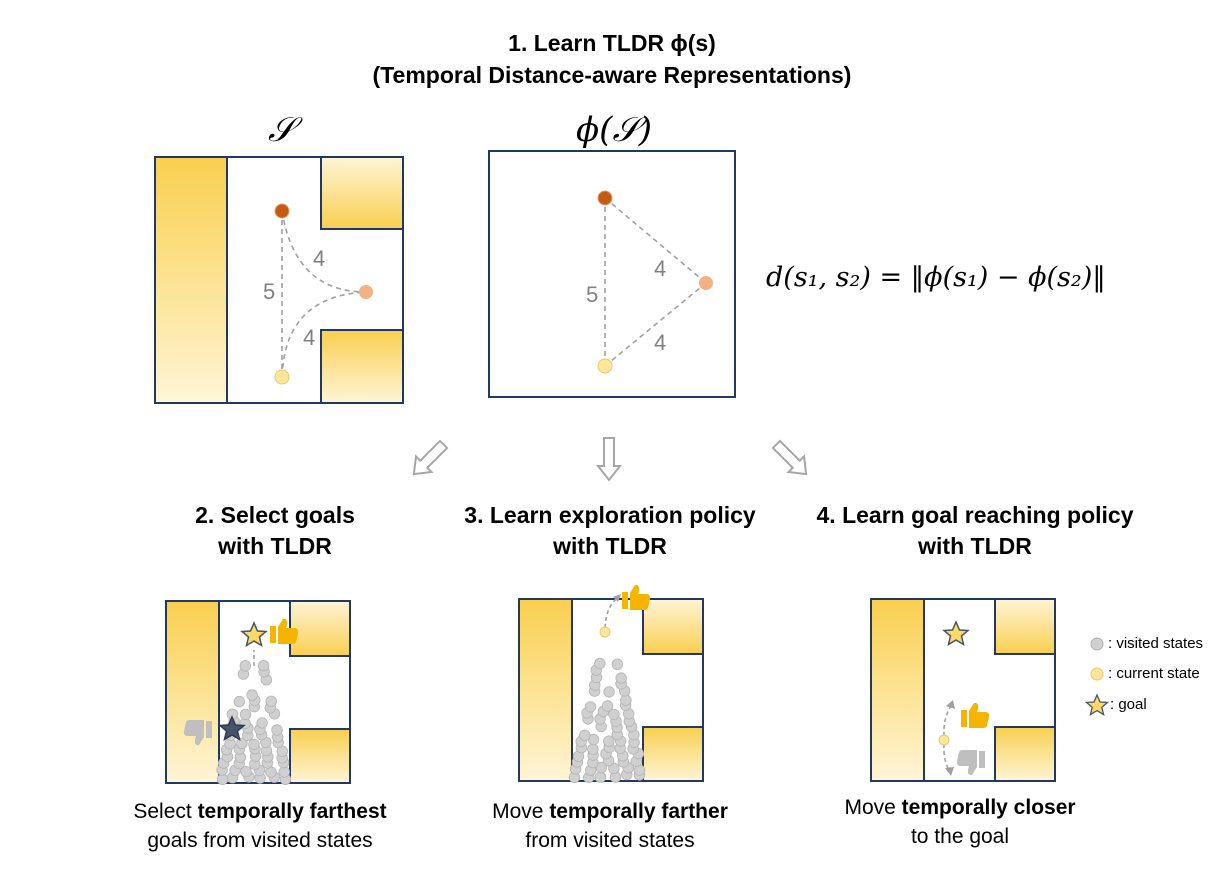  I want to click on state-space-label: 𝒮, so click(281, 130).